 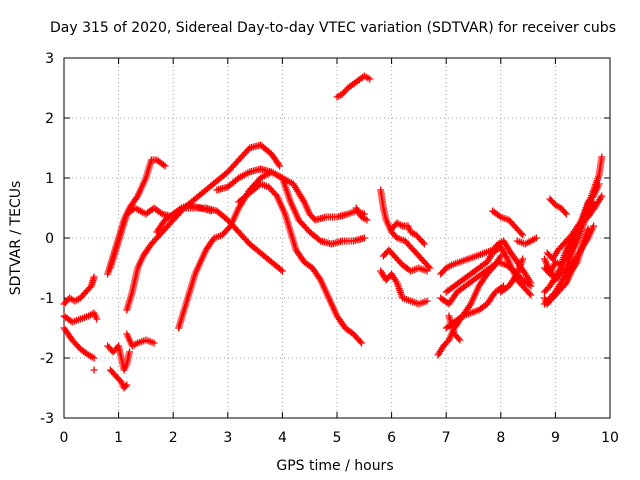 What do you see at coordinates (555, 438) in the screenshot?
I see `x-tick-label: 9` at bounding box center [555, 438].